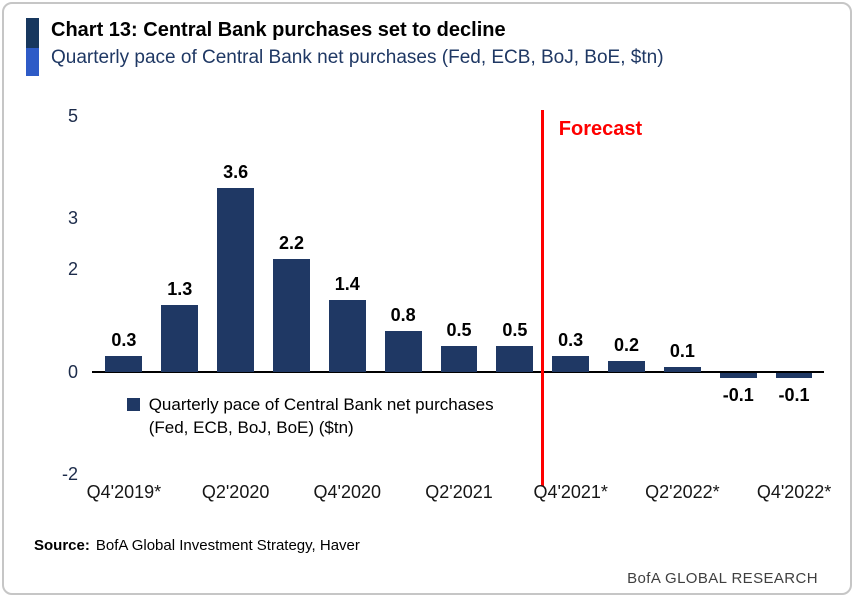  Describe the element at coordinates (627, 345) in the screenshot. I see `bar-value-label: 0.2` at that location.